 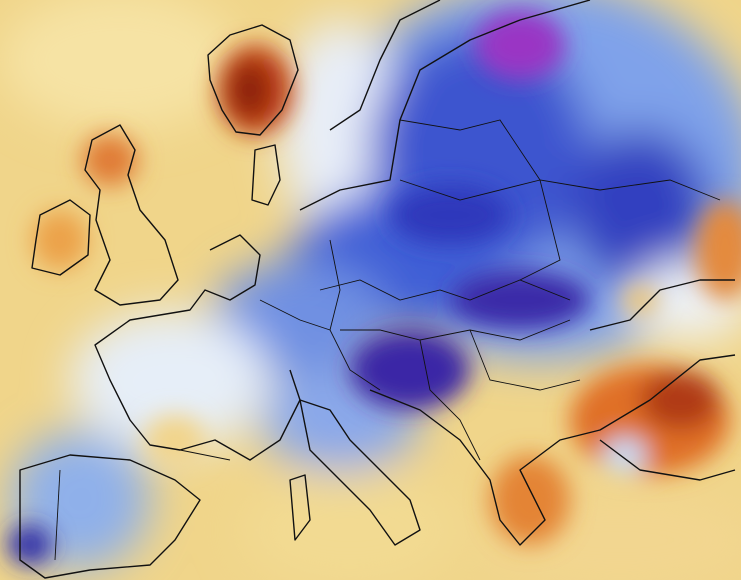 I want to click on france-coast, so click(x=197, y=347).